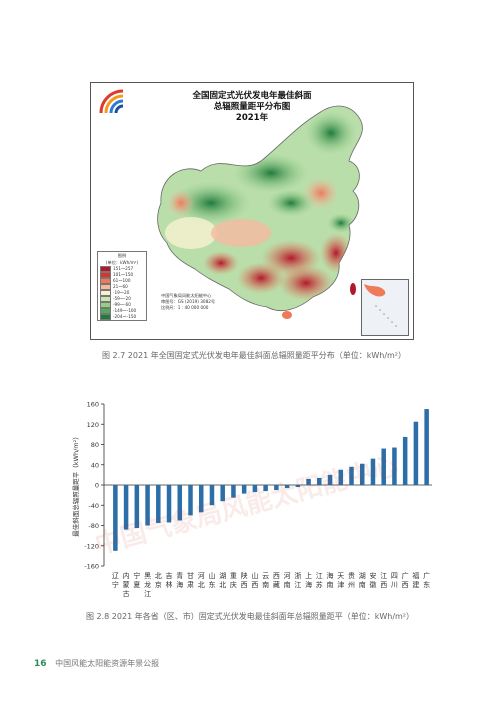 This screenshot has height=706, width=500. What do you see at coordinates (126, 584) in the screenshot?
I see `x-tick-label: 内蒙古` at bounding box center [126, 584].